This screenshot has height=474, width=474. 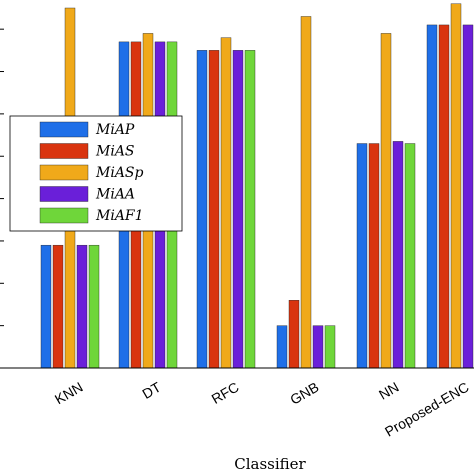 What do you see at coordinates (444, 196) in the screenshot?
I see `bar-proposed-enc-mias` at bounding box center [444, 196].